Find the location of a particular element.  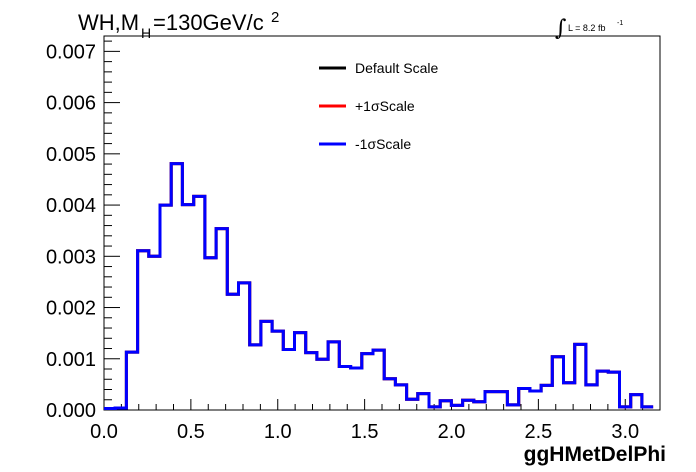

legend-label: Default Scale is located at coordinates (396, 68).